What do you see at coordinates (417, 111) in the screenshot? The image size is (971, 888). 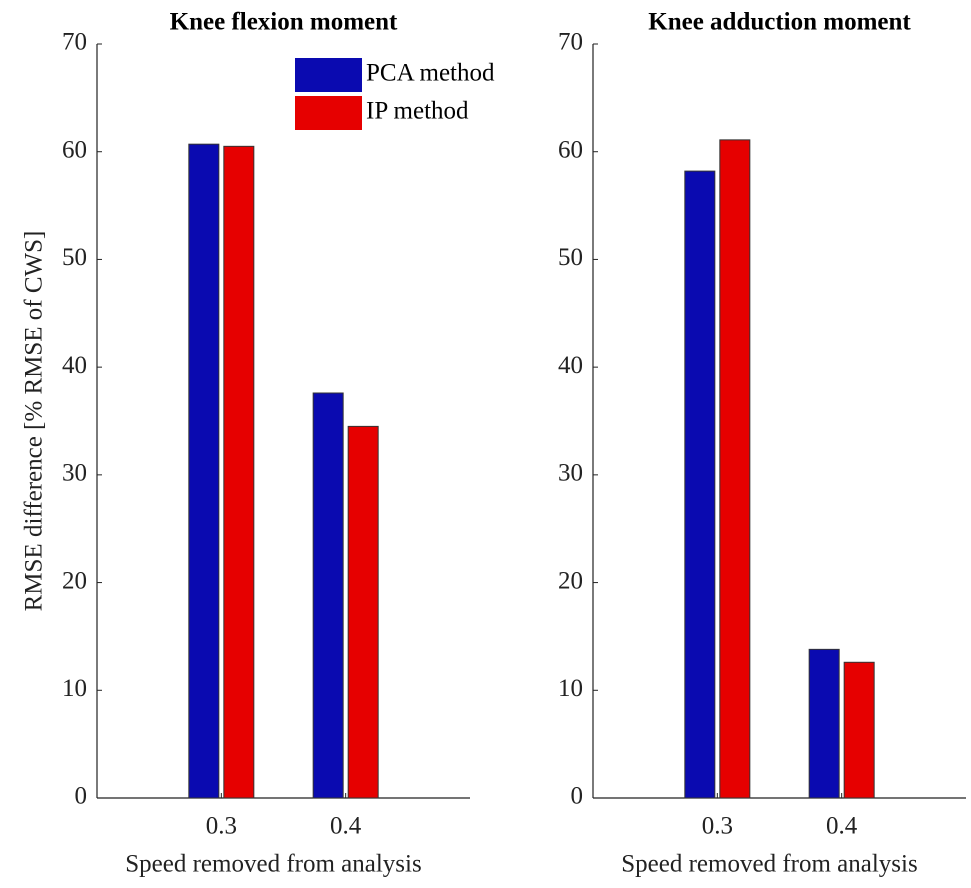 I see `legend-label: IP method` at bounding box center [417, 111].